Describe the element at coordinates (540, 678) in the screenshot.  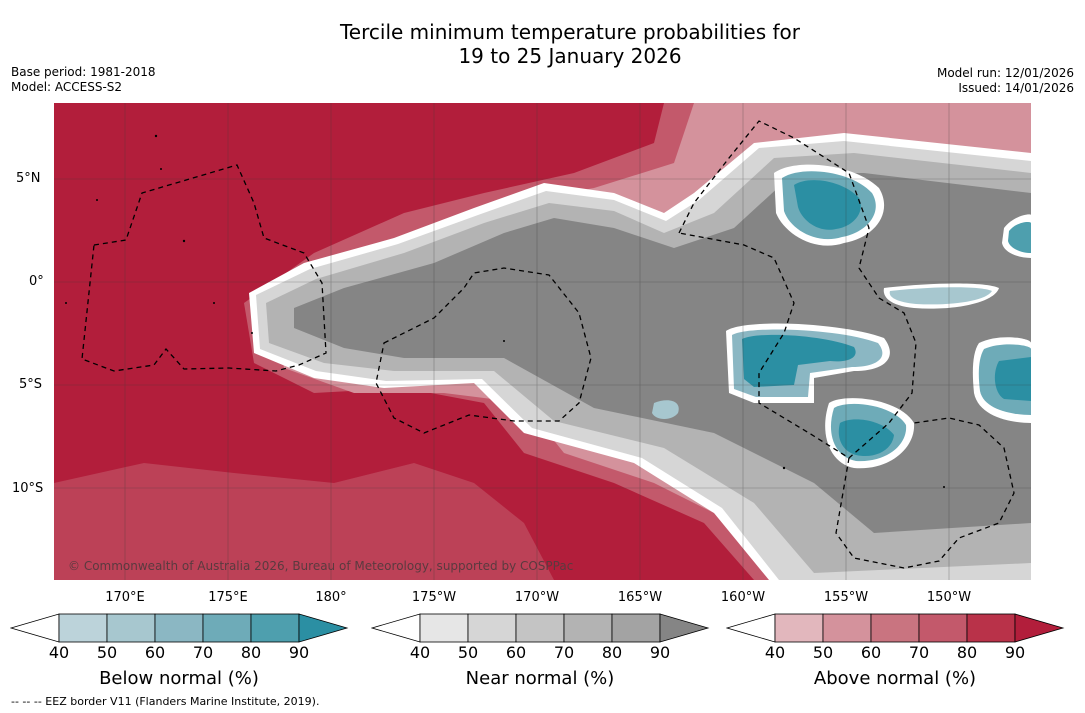
I see `colorbar-label-near: Near normal (%)` at that location.